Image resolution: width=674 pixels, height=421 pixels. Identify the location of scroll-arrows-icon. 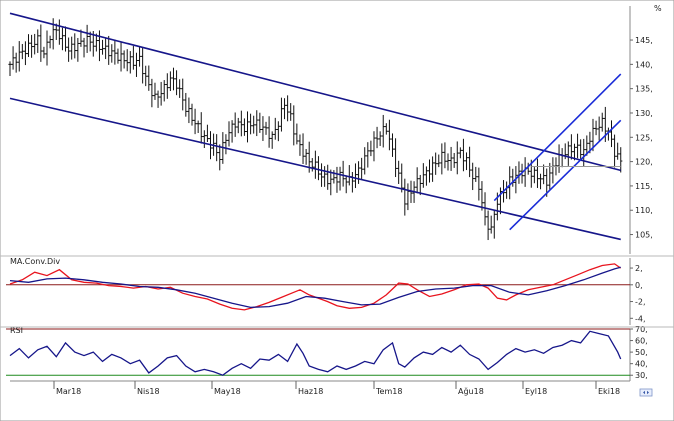
(646, 392).